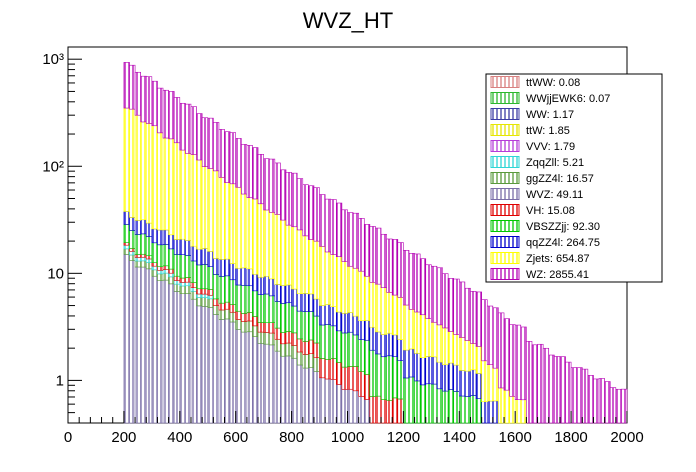 This screenshot has width=696, height=472. I want to click on legend-entry: WWjjEWK6: 0.07, so click(568, 99).